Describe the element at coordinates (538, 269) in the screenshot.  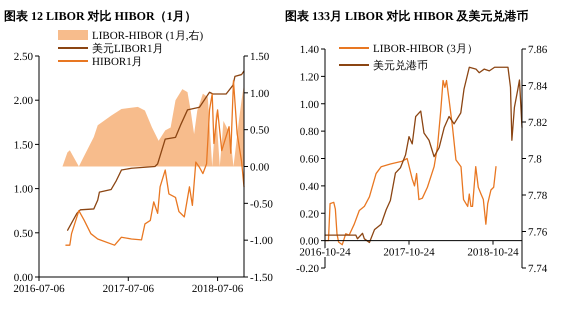
I see `y2-tick-label: 7.74` at that location.